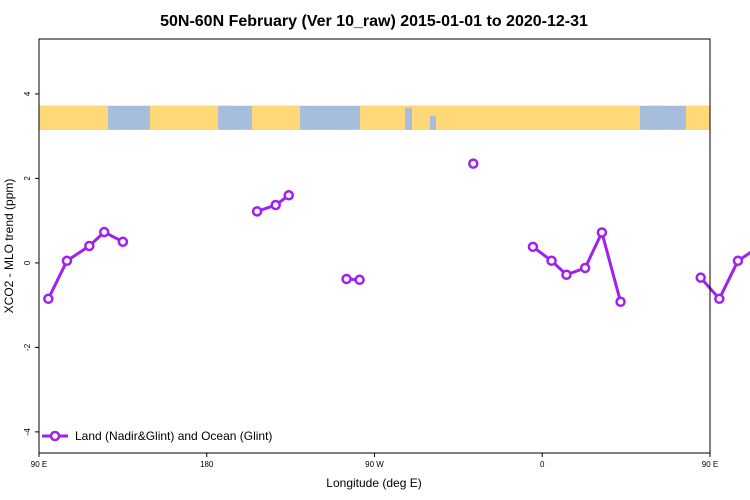 Image resolution: width=750 pixels, height=500 pixels. Describe the element at coordinates (9, 246) in the screenshot. I see `y-axis-label: XCO2 - MLO trend (ppm)` at that location.